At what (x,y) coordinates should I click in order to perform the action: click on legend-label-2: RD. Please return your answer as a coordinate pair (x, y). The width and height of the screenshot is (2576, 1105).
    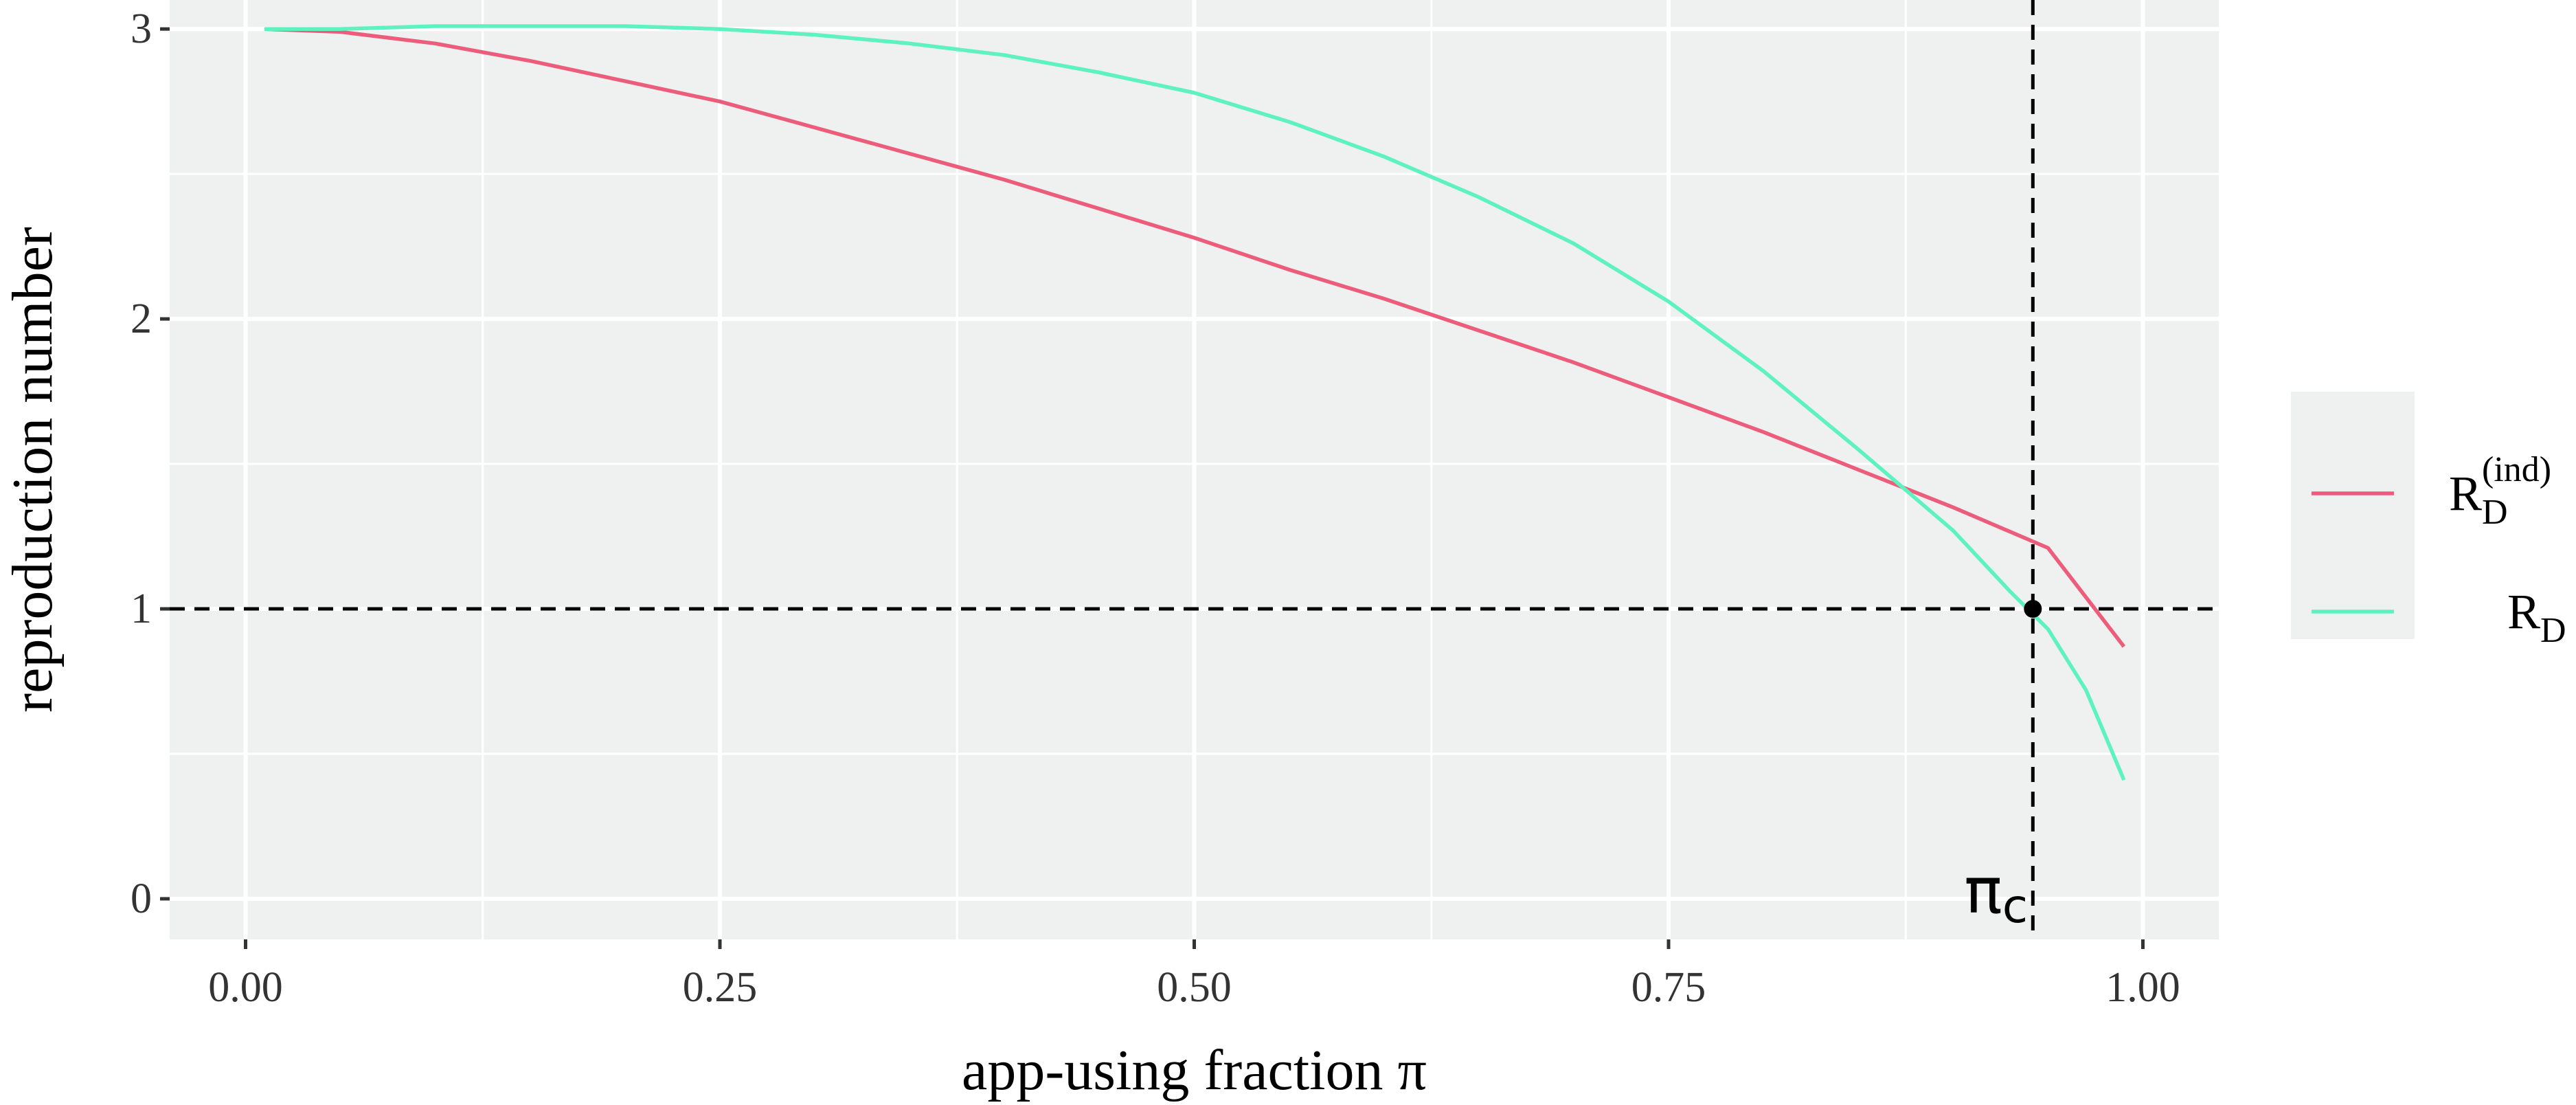
    Looking at the image, I should click on (2536, 617).